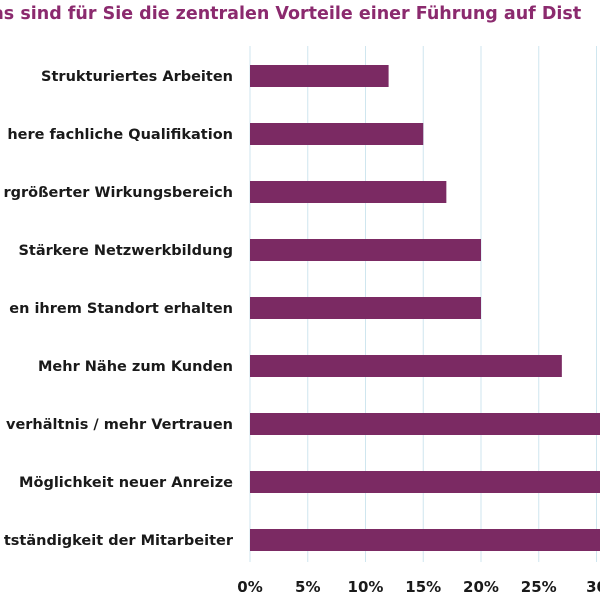  What do you see at coordinates (119, 425) in the screenshot?
I see `category-label: verhältnis / mehr Vertrauen` at bounding box center [119, 425].